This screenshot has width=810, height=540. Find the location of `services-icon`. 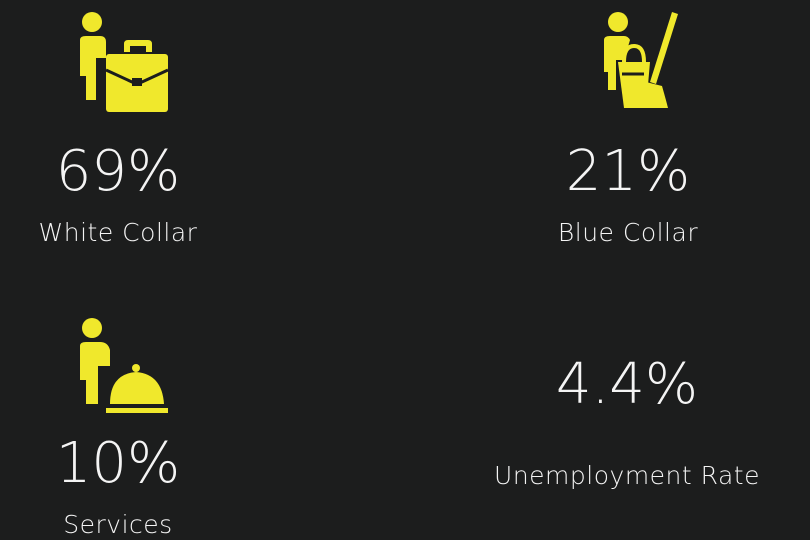

services-icon is located at coordinates (124, 365).